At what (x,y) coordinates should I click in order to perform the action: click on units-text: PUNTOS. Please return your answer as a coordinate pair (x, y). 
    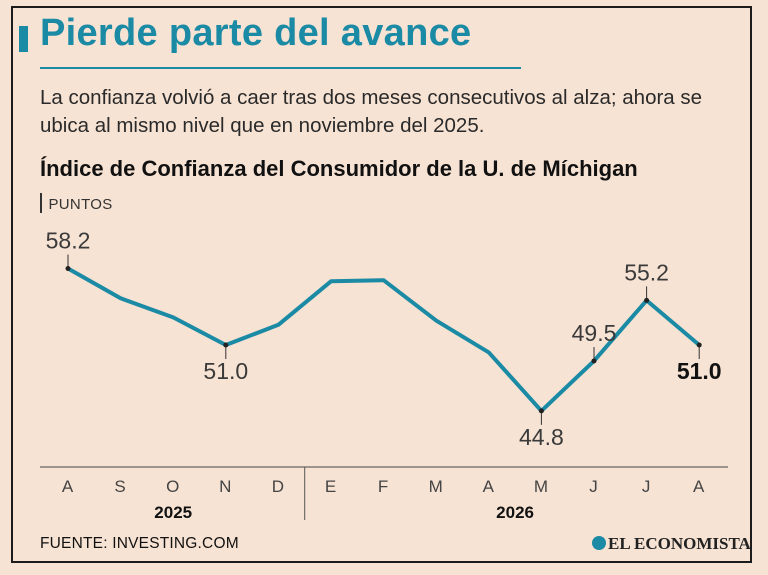
    Looking at the image, I should click on (80, 204).